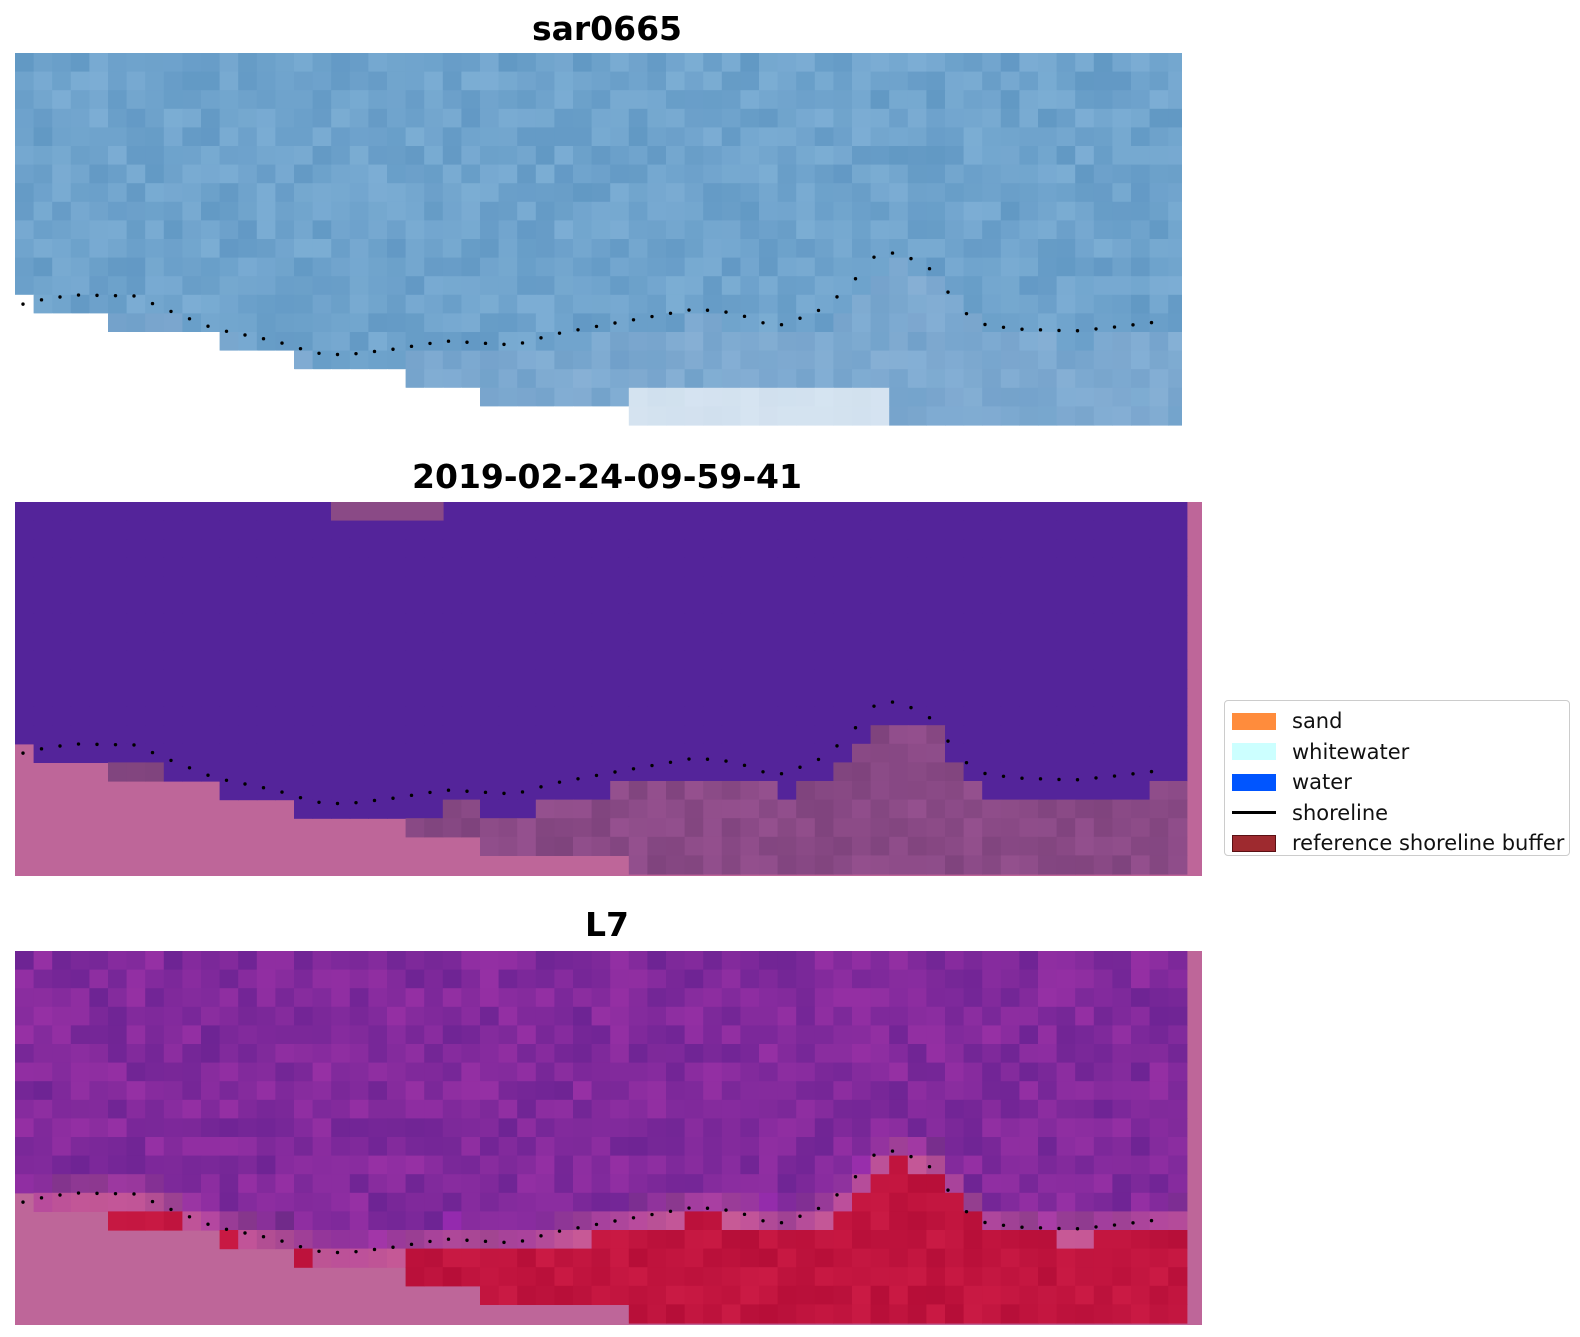 The width and height of the screenshot is (1580, 1337). Describe the element at coordinates (1317, 721) in the screenshot. I see `legend-label-sand: sand` at that location.